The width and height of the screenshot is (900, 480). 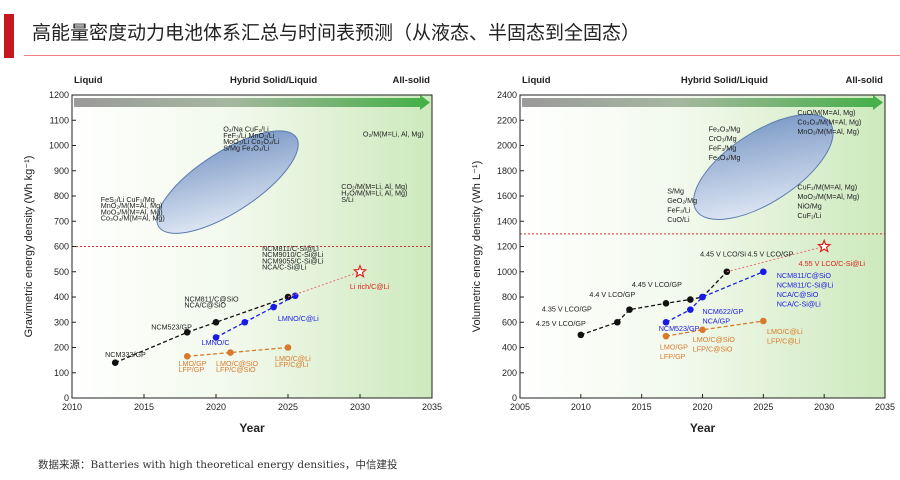 I want to click on phase-label: Liquid, so click(x=536, y=80).